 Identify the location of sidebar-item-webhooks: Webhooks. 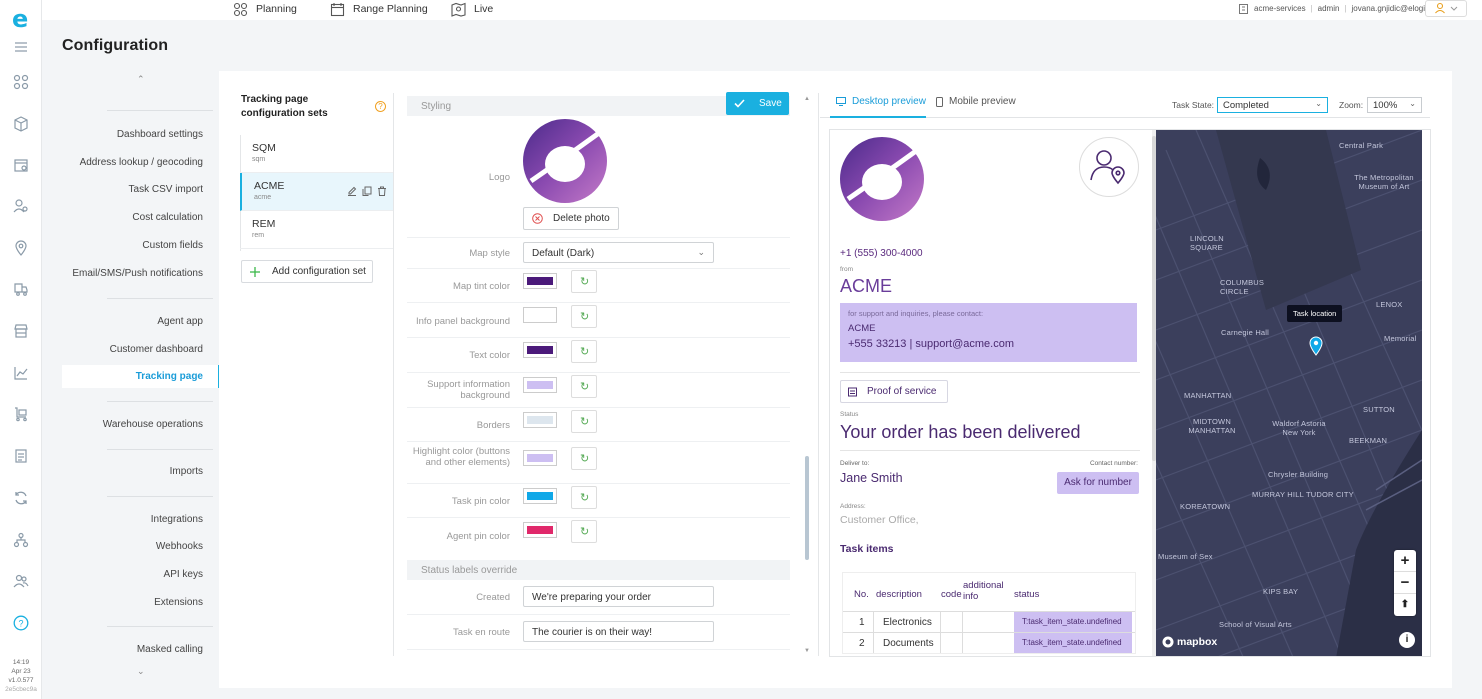
(179, 546).